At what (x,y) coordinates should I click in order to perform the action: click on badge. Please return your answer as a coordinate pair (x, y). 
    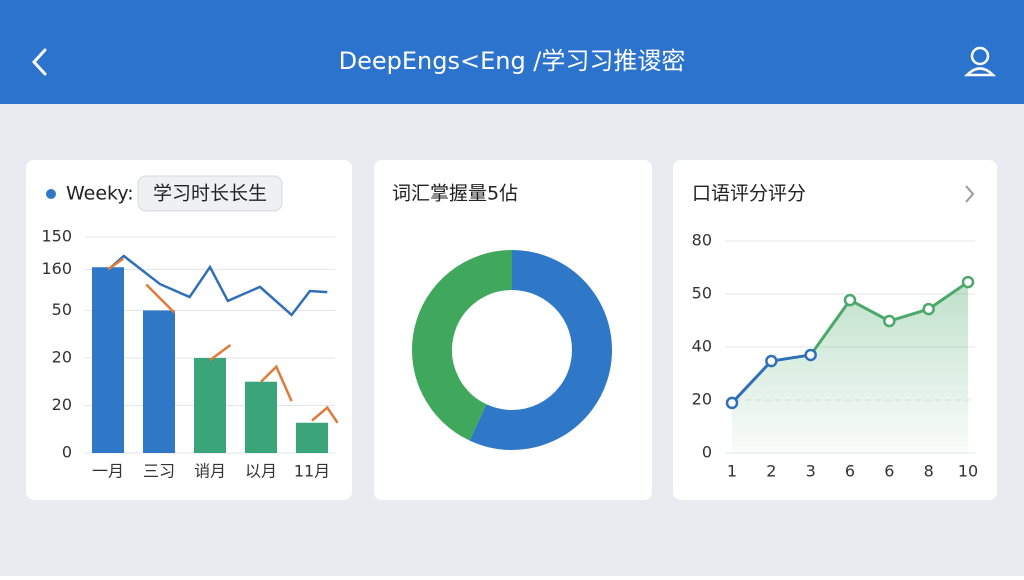
    Looking at the image, I should click on (210, 193).